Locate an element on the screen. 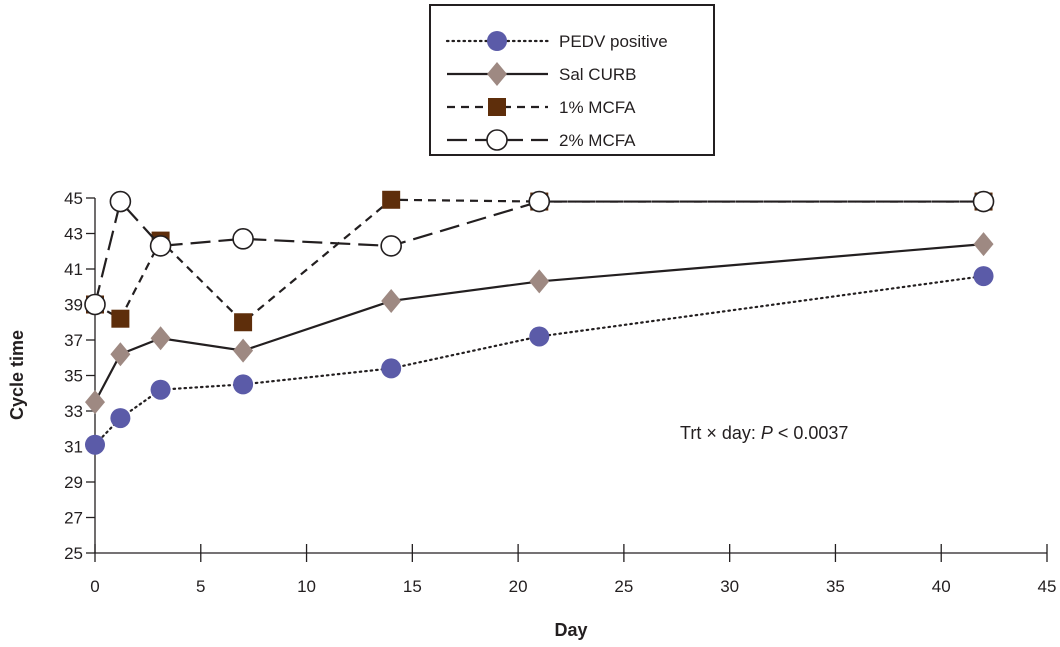 The width and height of the screenshot is (1060, 647). legend-label: 1% MCFA is located at coordinates (597, 107).